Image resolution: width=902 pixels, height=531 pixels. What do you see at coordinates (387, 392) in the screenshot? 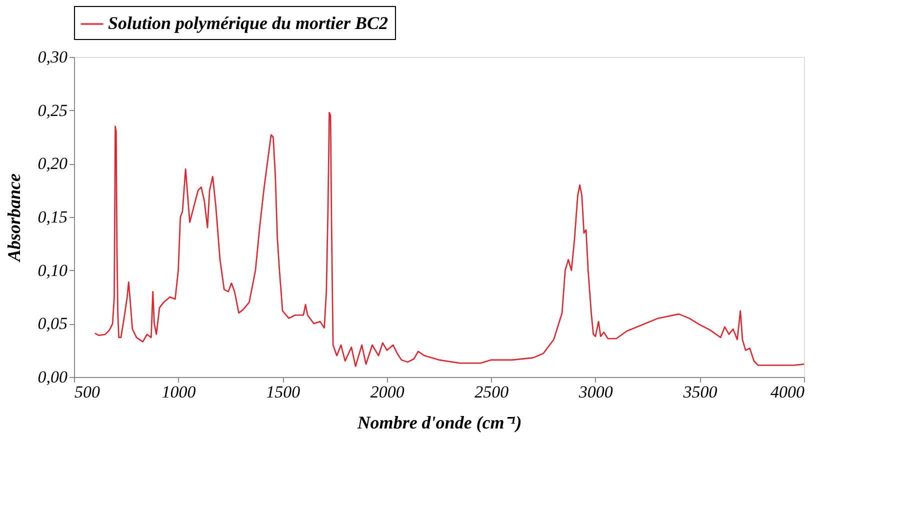
I see `x-tick-label: 2000` at bounding box center [387, 392].